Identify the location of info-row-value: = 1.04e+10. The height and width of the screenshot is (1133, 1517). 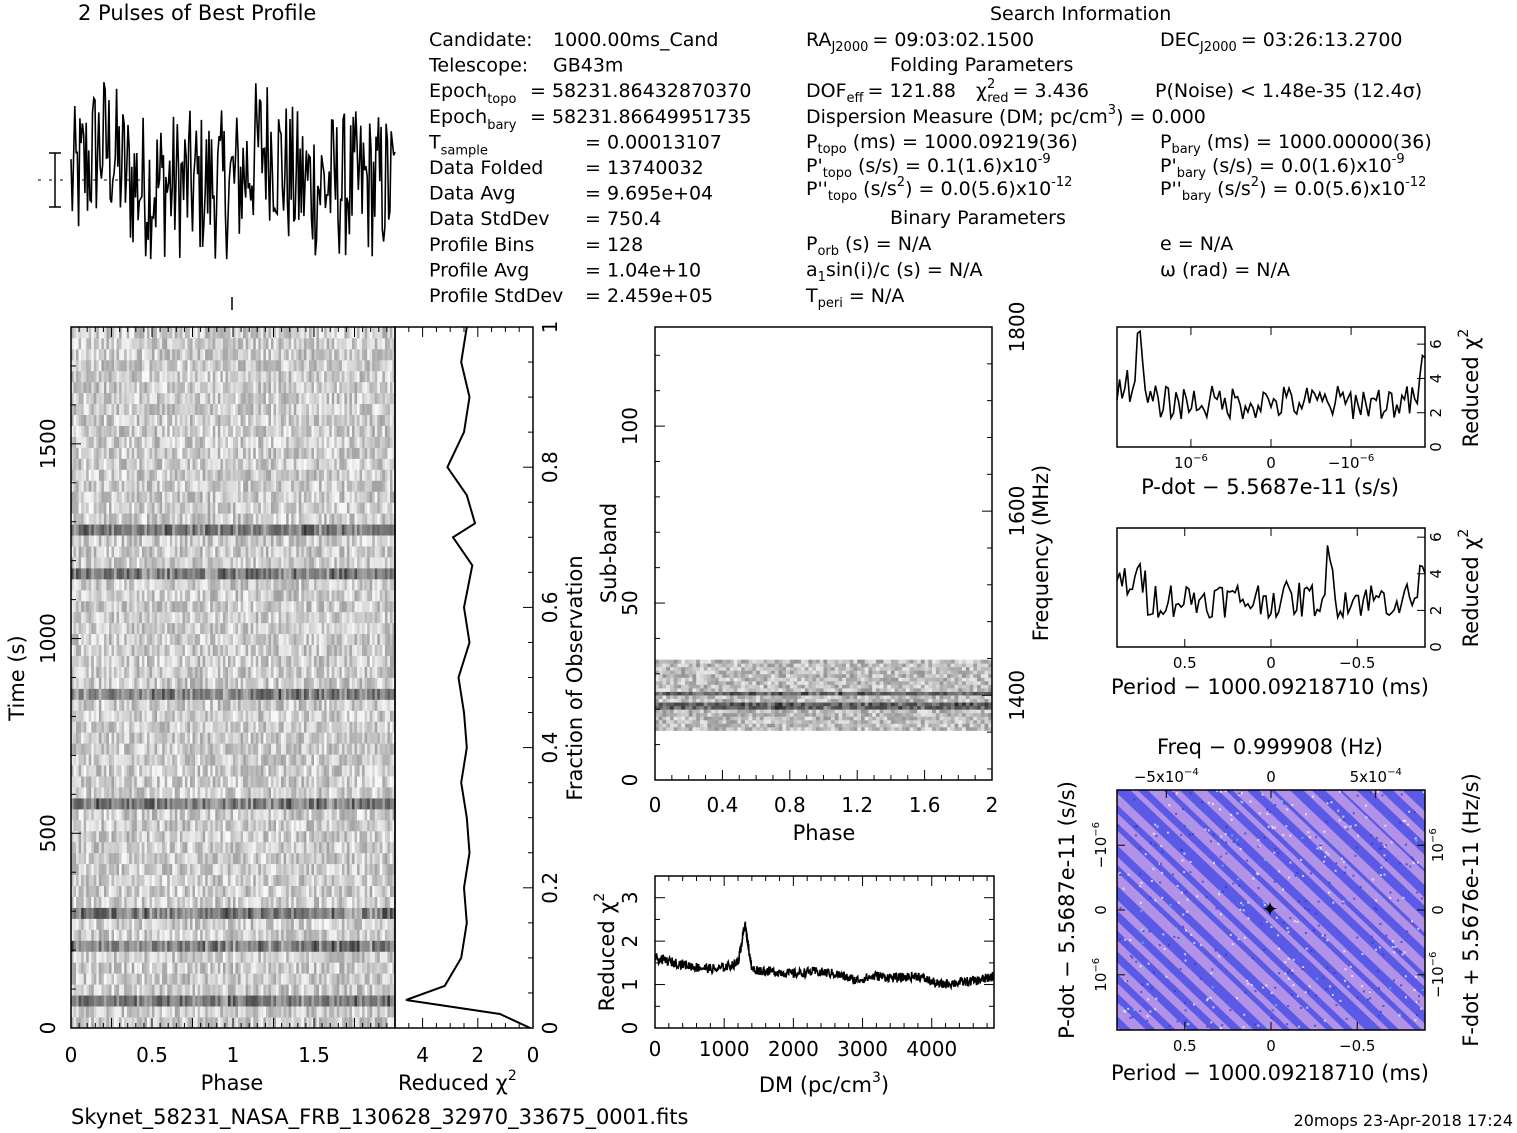
(643, 270).